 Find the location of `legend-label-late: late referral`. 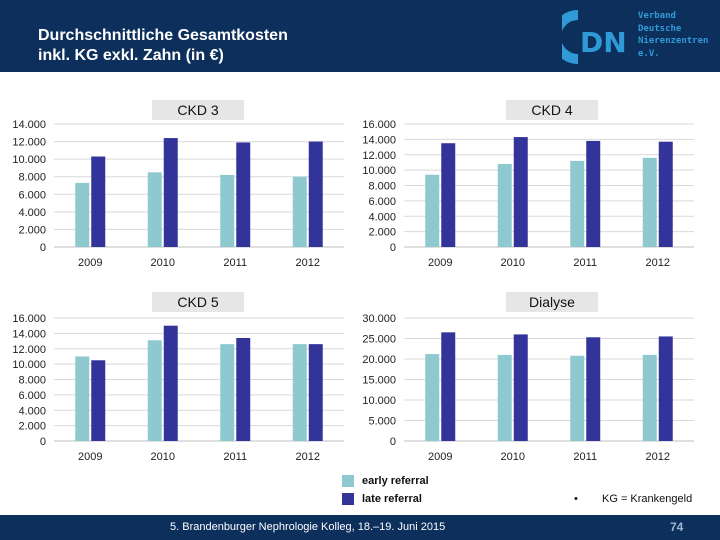

legend-label-late: late referral is located at coordinates (392, 499).